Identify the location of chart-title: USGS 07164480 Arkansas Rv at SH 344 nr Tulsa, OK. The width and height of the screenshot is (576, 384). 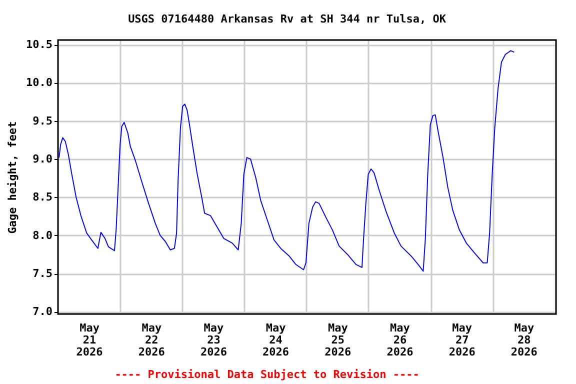
(287, 19).